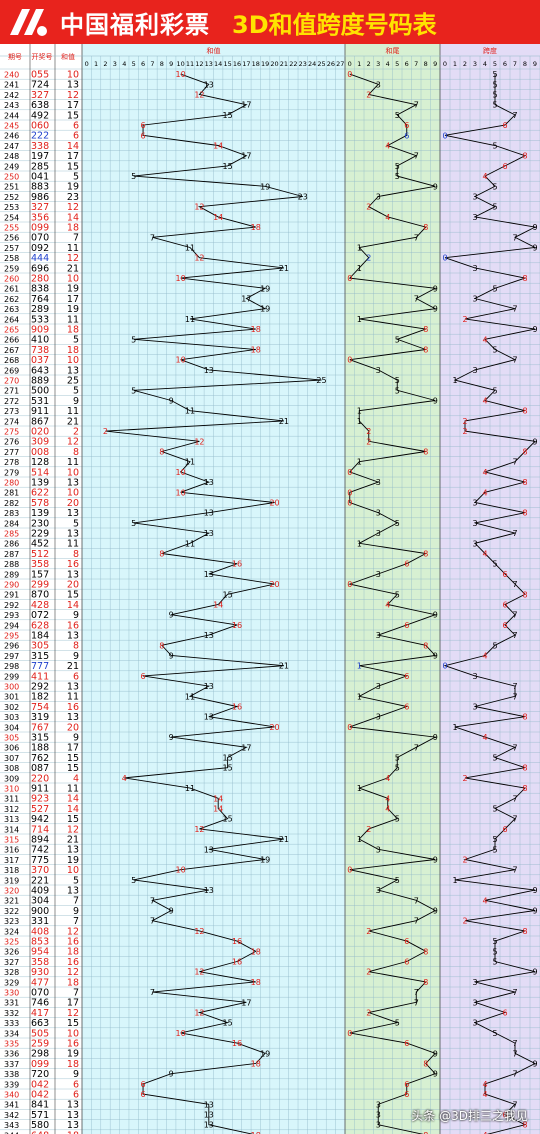 The image size is (540, 1134). What do you see at coordinates (40, 75) in the screenshot?
I see `draw-cell: 055` at bounding box center [40, 75].